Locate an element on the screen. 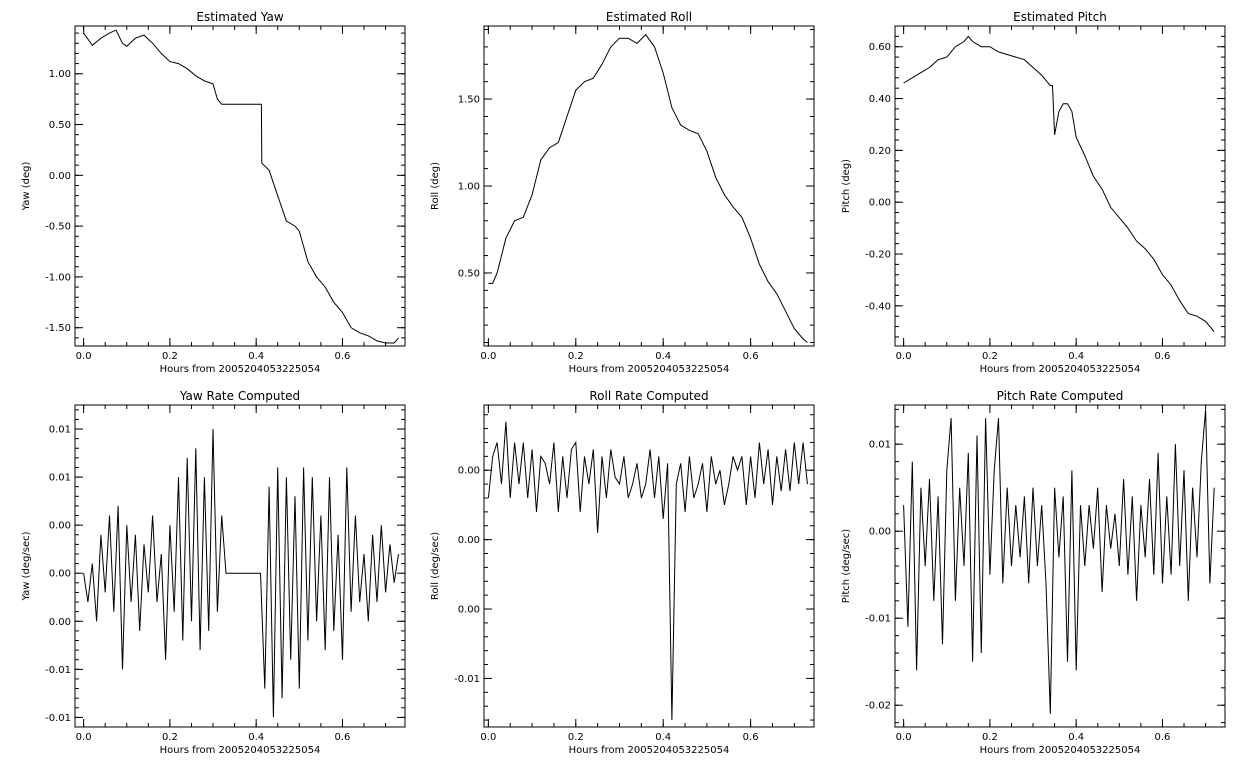 The width and height of the screenshot is (1250, 775). yaw-rate-computed-y-axis-label: Yaw (deg/sec) is located at coordinates (26, 566).